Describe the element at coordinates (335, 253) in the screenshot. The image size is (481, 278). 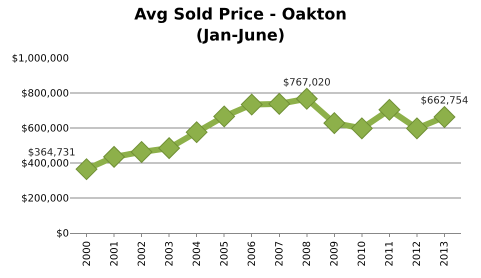
I see `x-tick-label: 2009` at that location.